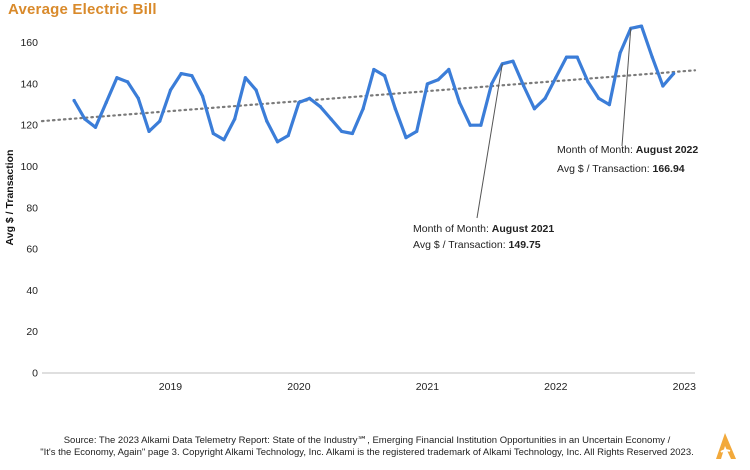 Image resolution: width=750 pixels, height=470 pixels. What do you see at coordinates (428, 387) in the screenshot?
I see `x-tick-label: 2021` at bounding box center [428, 387].